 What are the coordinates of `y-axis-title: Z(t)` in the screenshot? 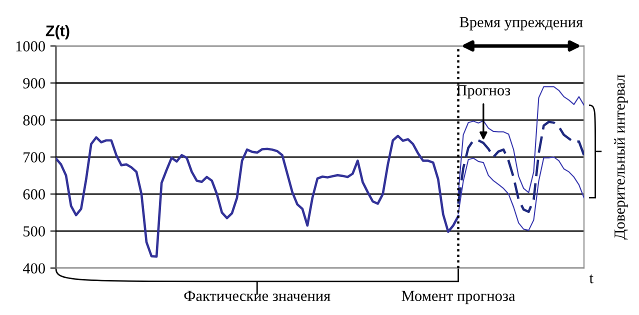 It's located at (58, 32).